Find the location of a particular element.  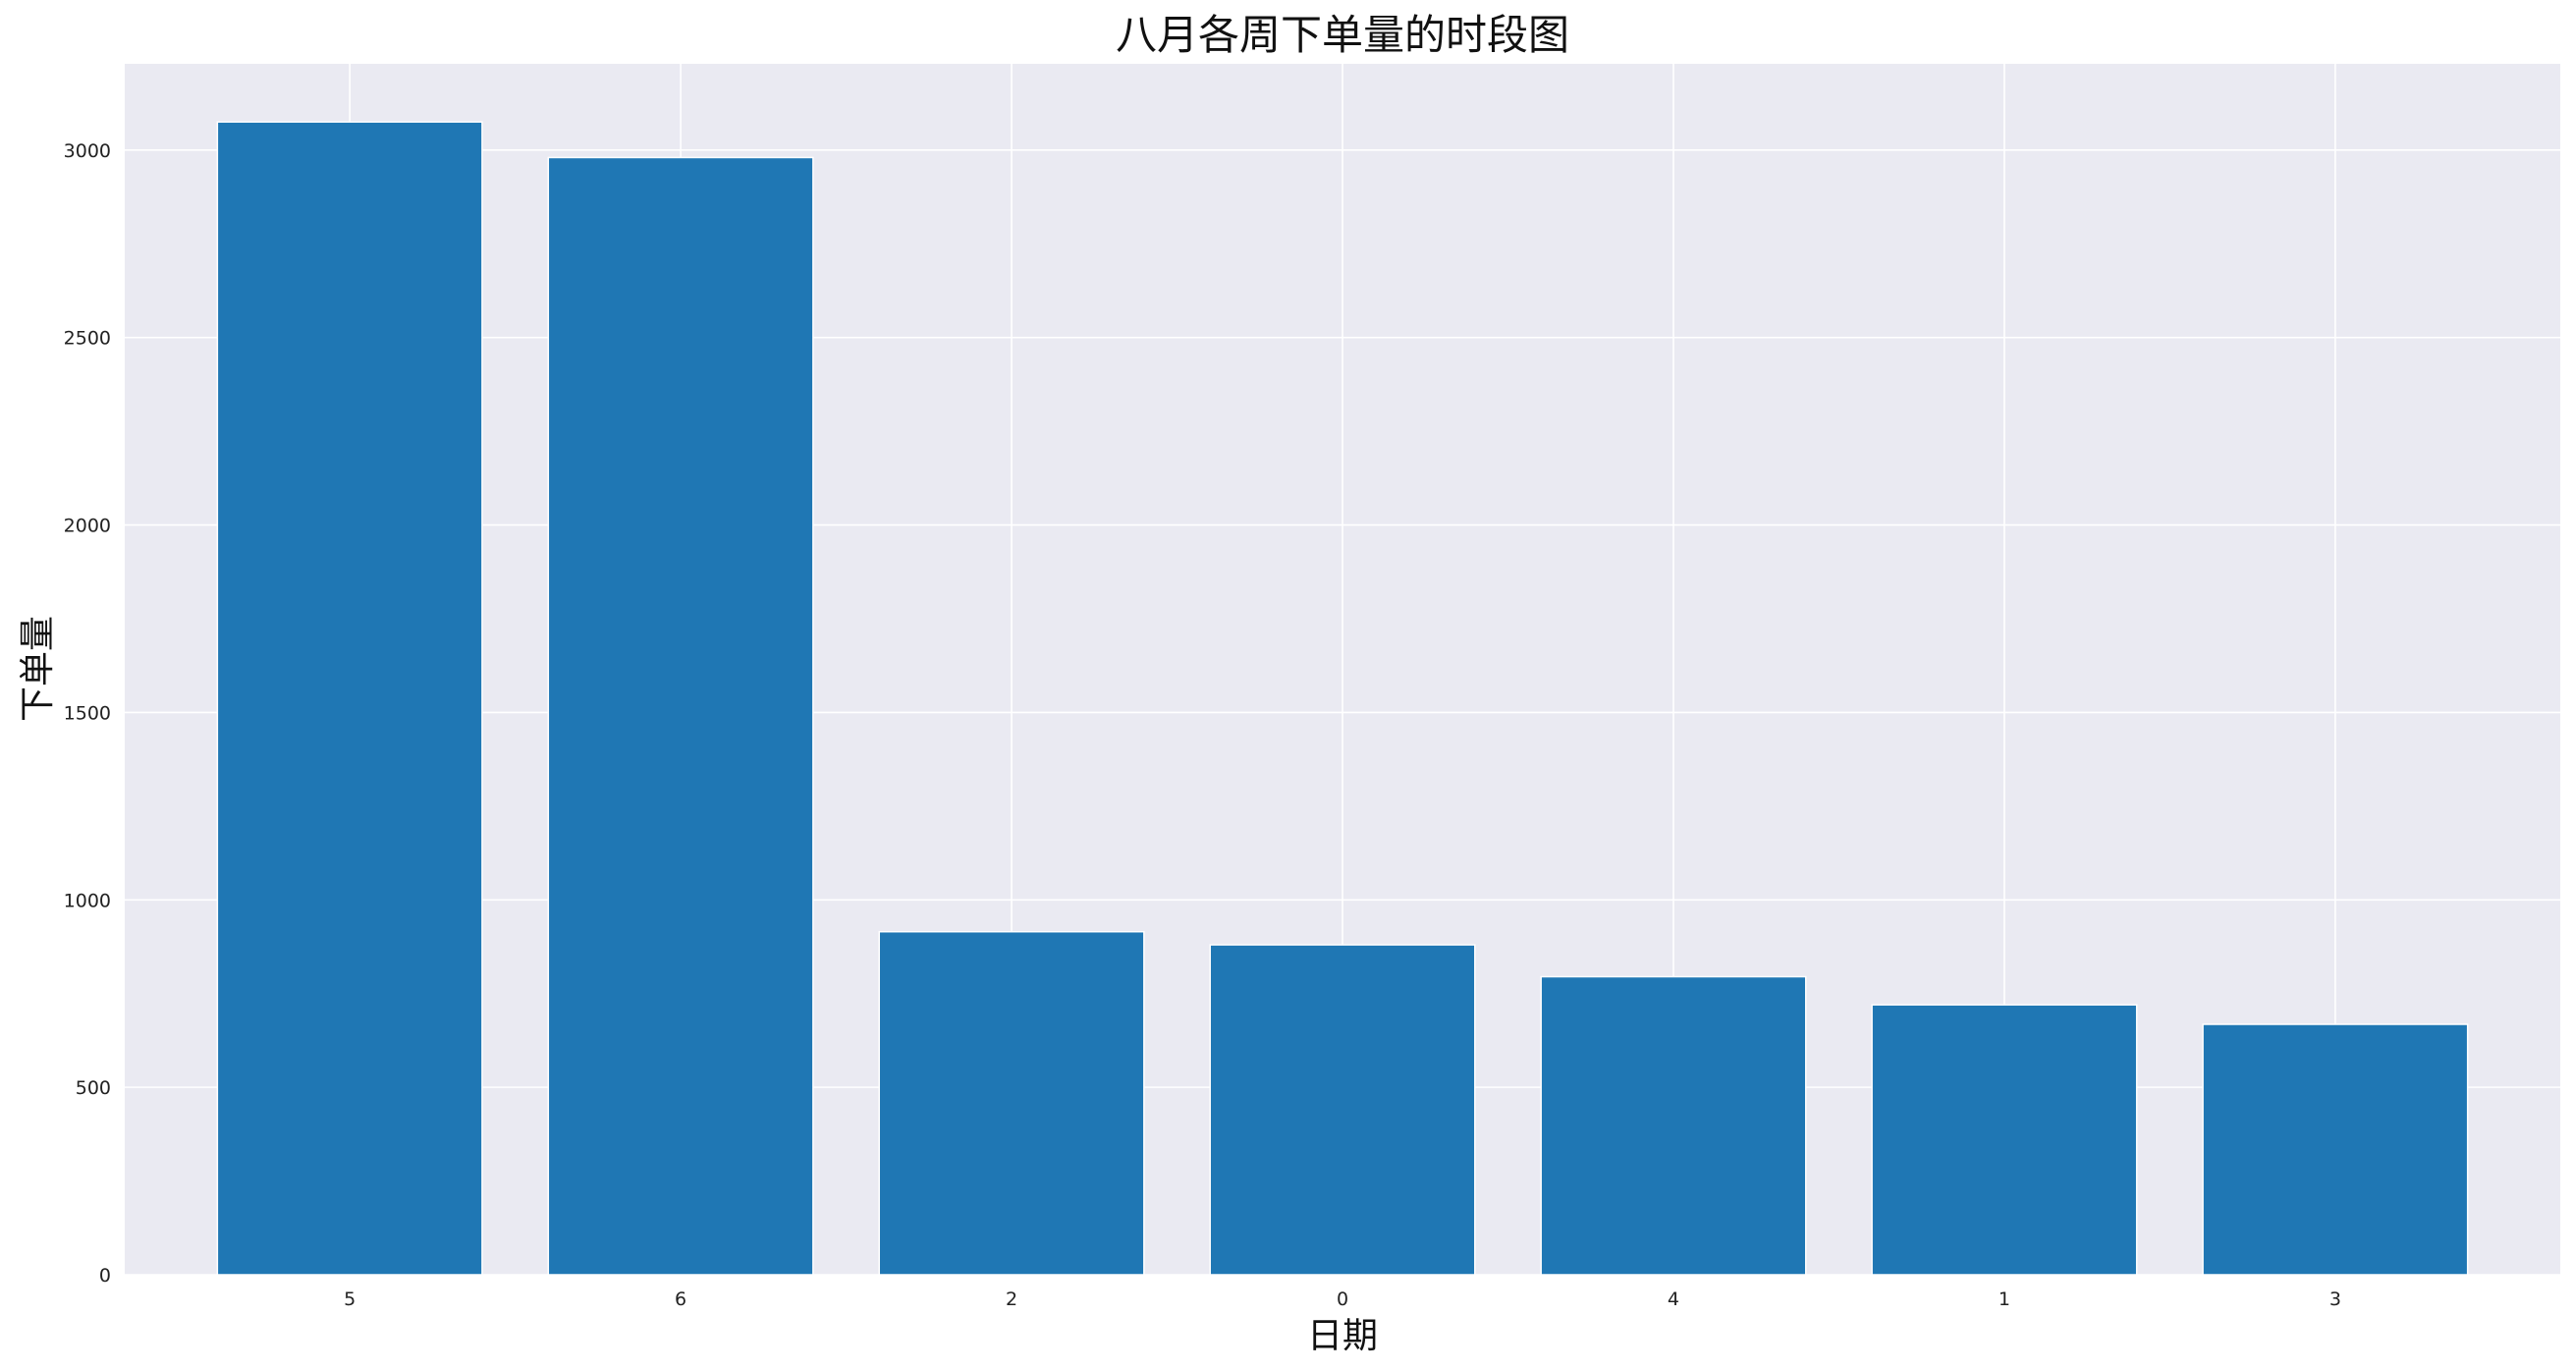

y-tick-label: 1500 is located at coordinates (88, 713).